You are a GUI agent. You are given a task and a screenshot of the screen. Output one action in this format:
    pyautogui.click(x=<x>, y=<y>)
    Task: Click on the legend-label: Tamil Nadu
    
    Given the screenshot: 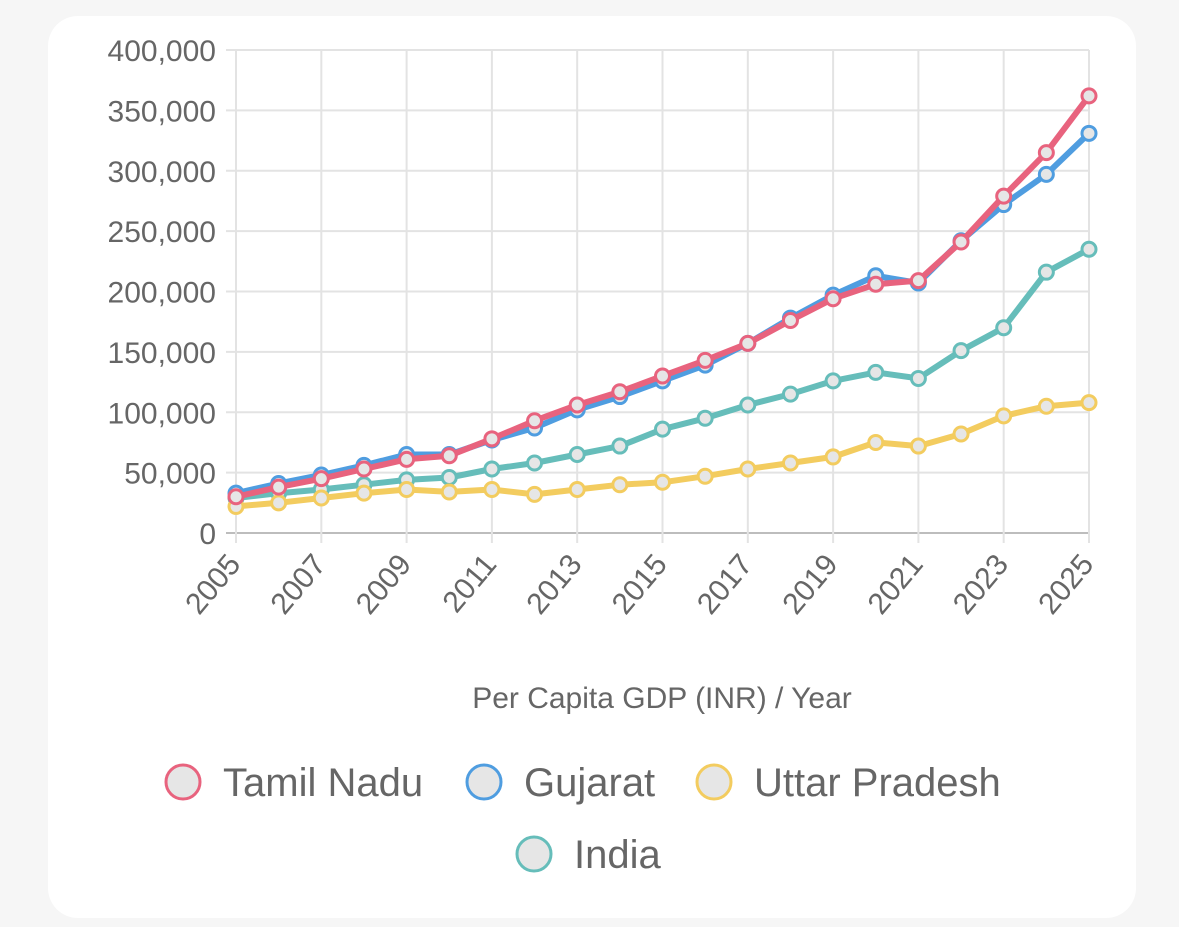 What is the action you would take?
    pyautogui.click(x=323, y=783)
    